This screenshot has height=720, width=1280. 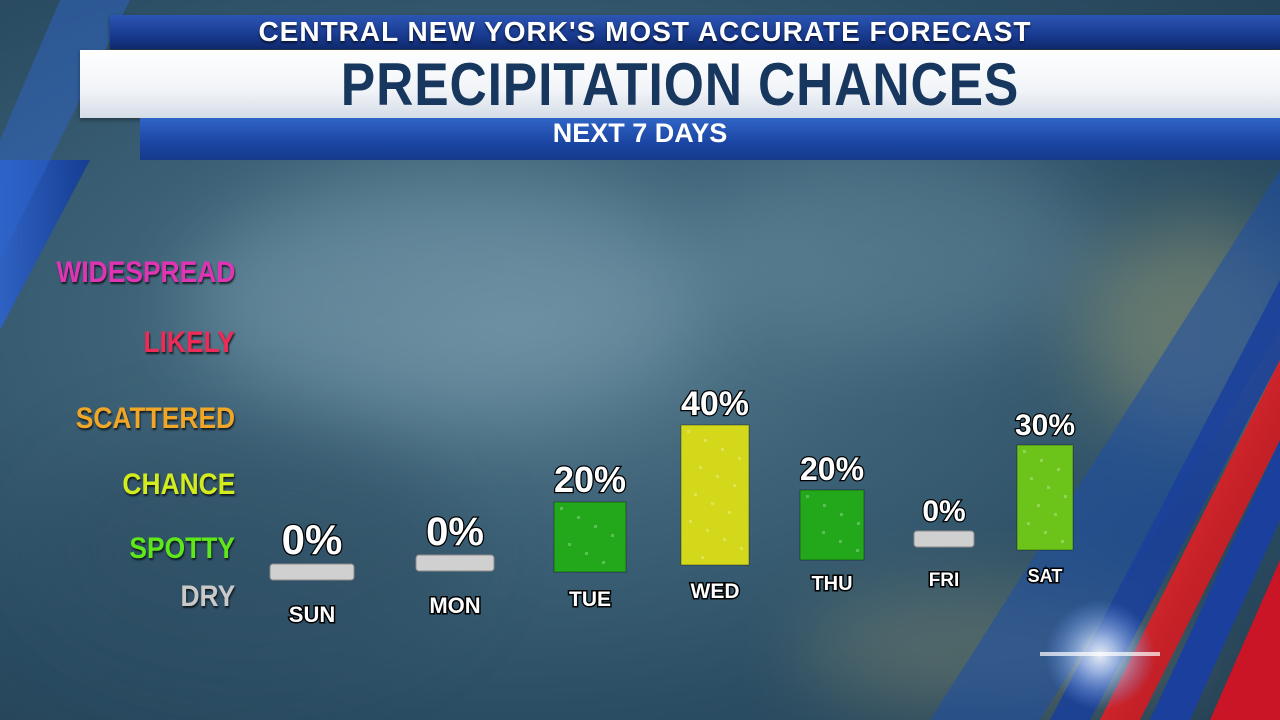 What do you see at coordinates (590, 479) in the screenshot?
I see `value-label-tue: 20%` at bounding box center [590, 479].